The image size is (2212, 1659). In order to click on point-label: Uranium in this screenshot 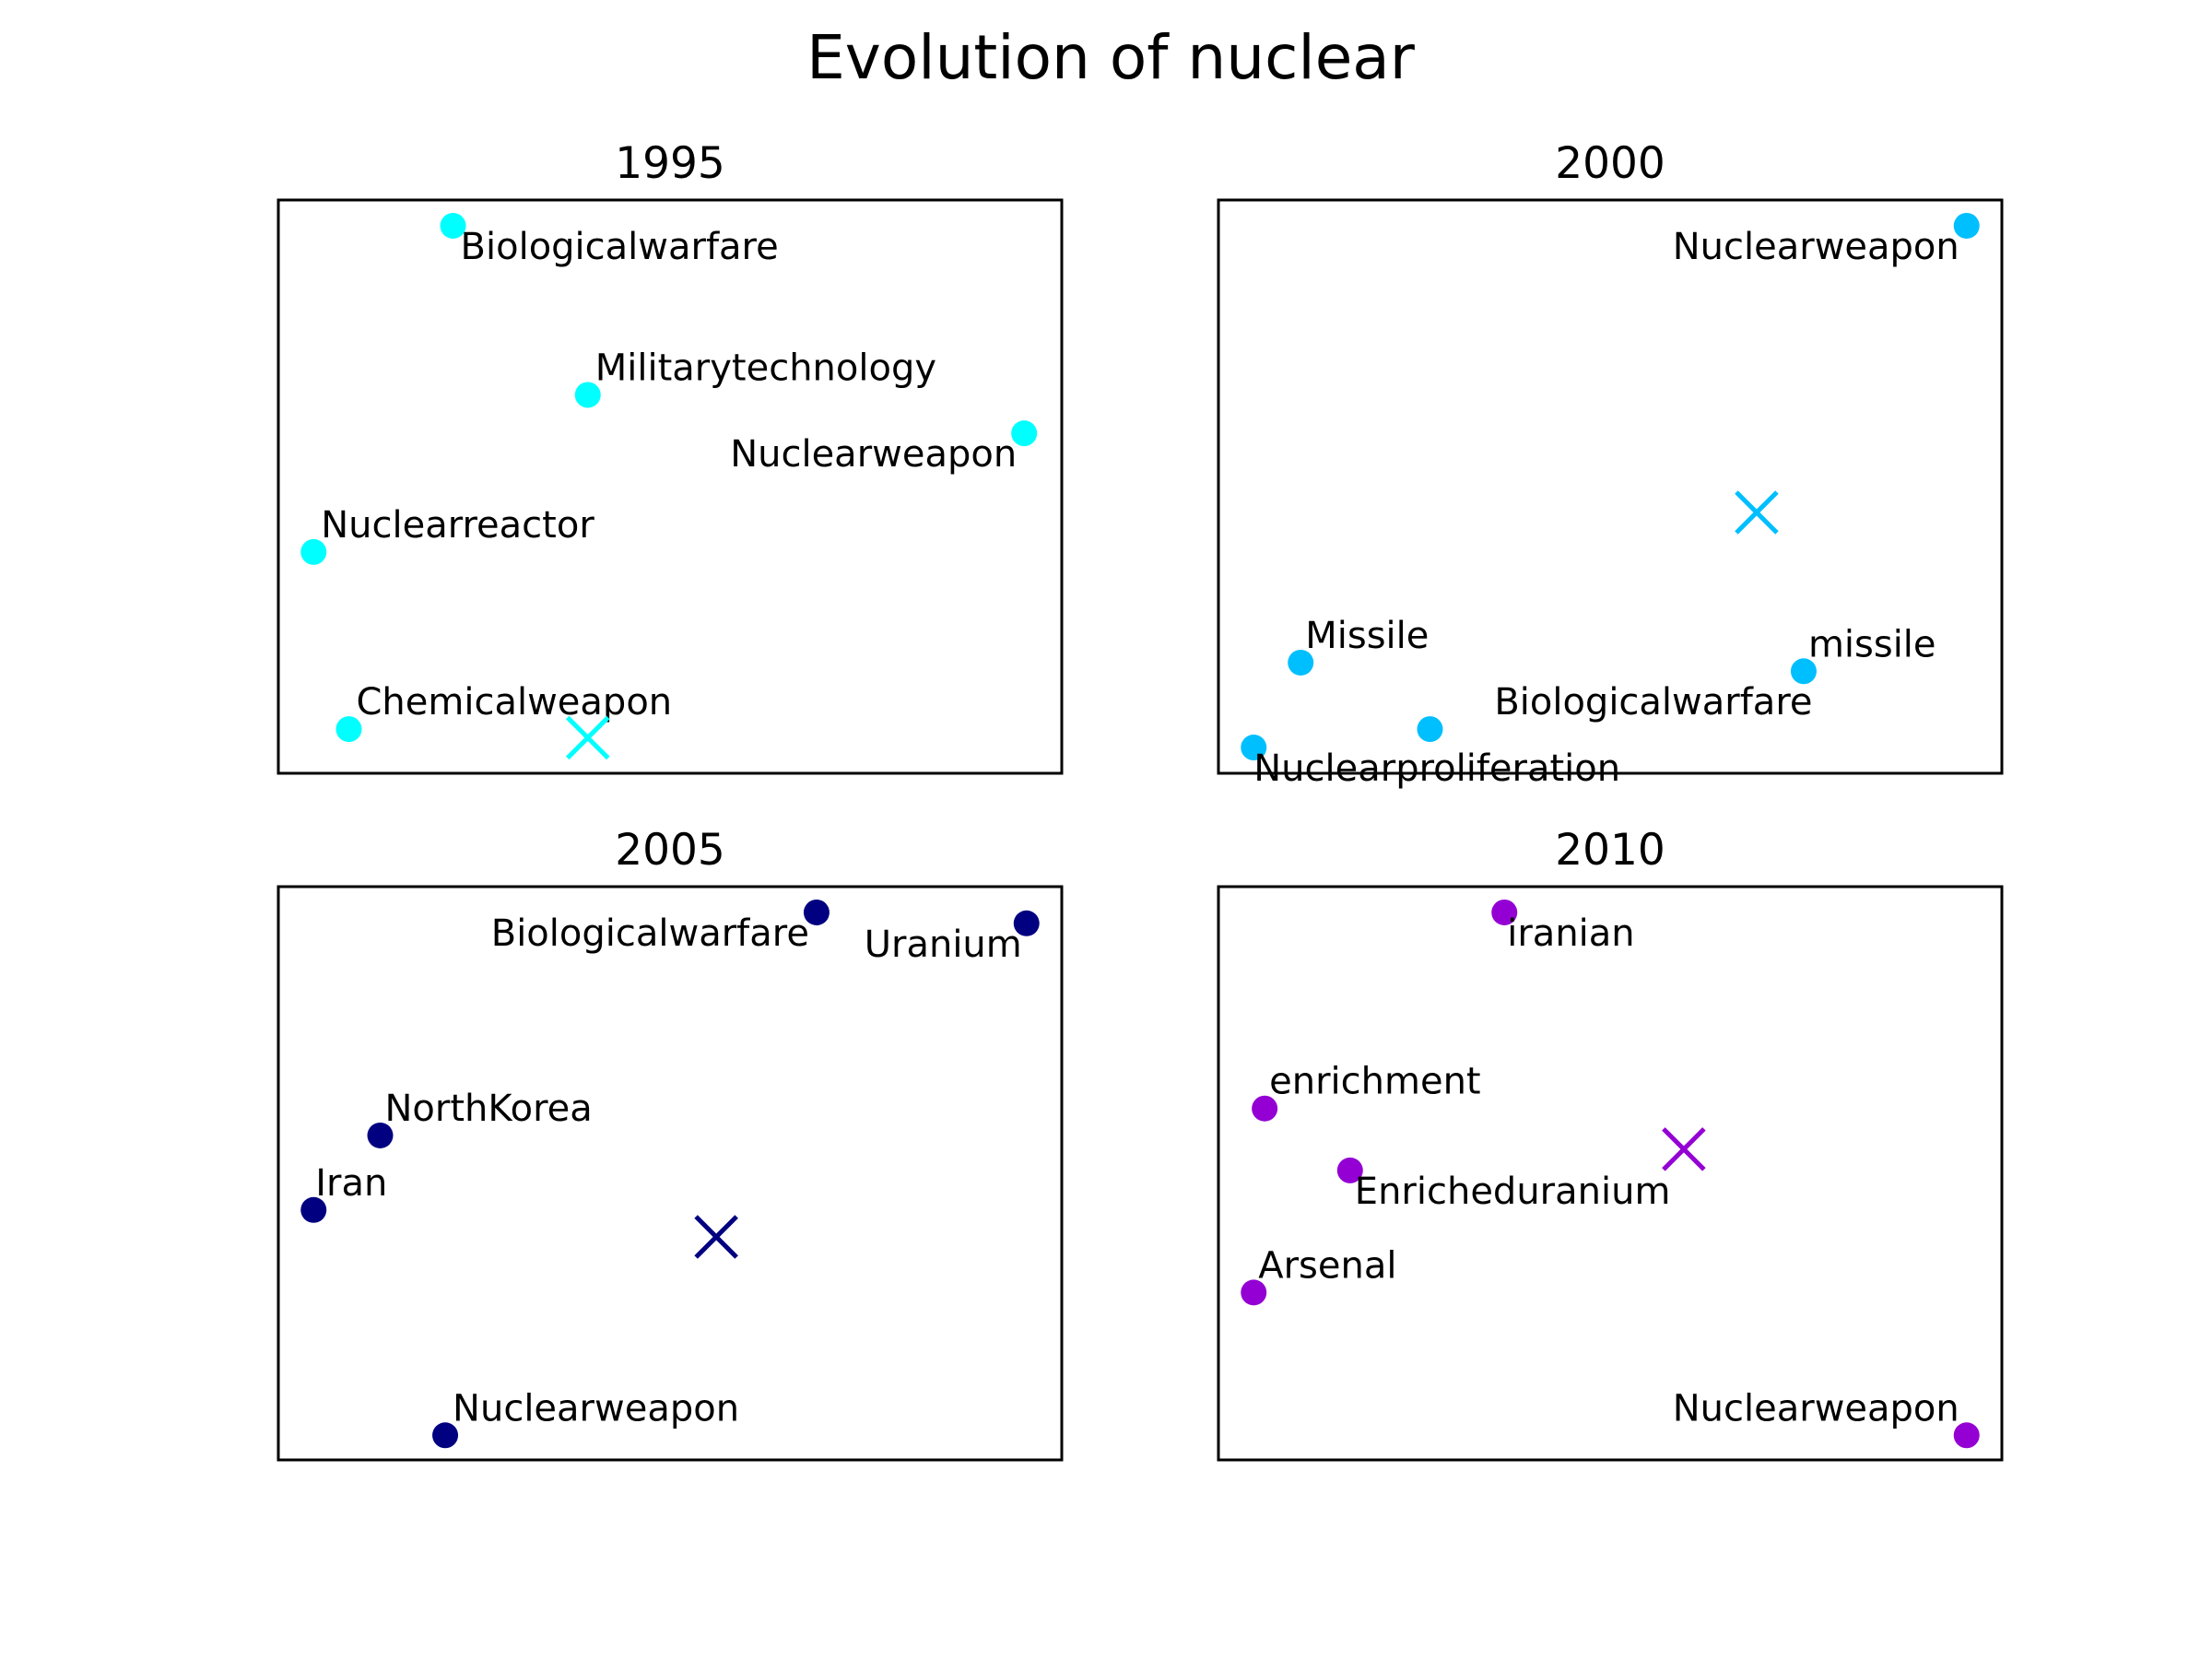, I will do `click(943, 945)`.